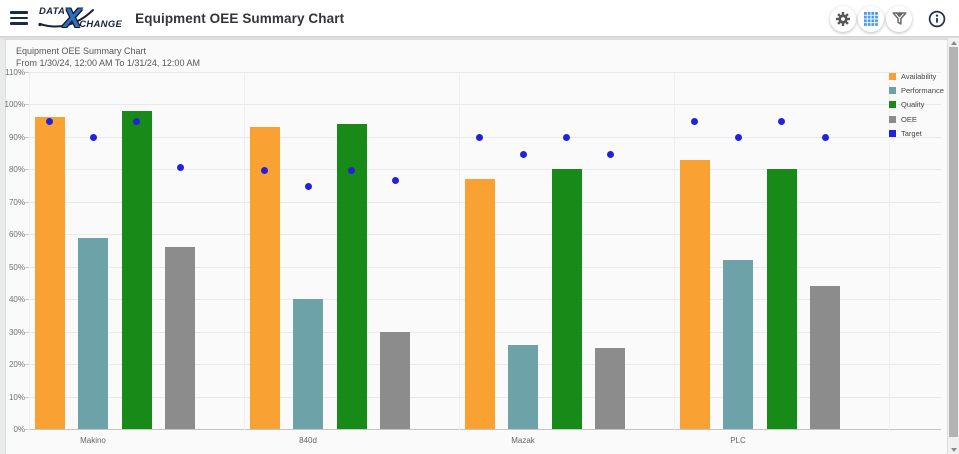 The image size is (959, 454). Describe the element at coordinates (93, 333) in the screenshot. I see `bar-performance-makino` at that location.